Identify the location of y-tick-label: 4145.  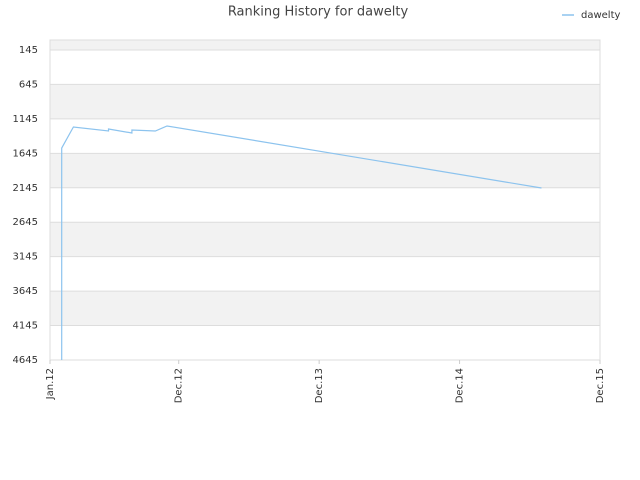
(25, 326).